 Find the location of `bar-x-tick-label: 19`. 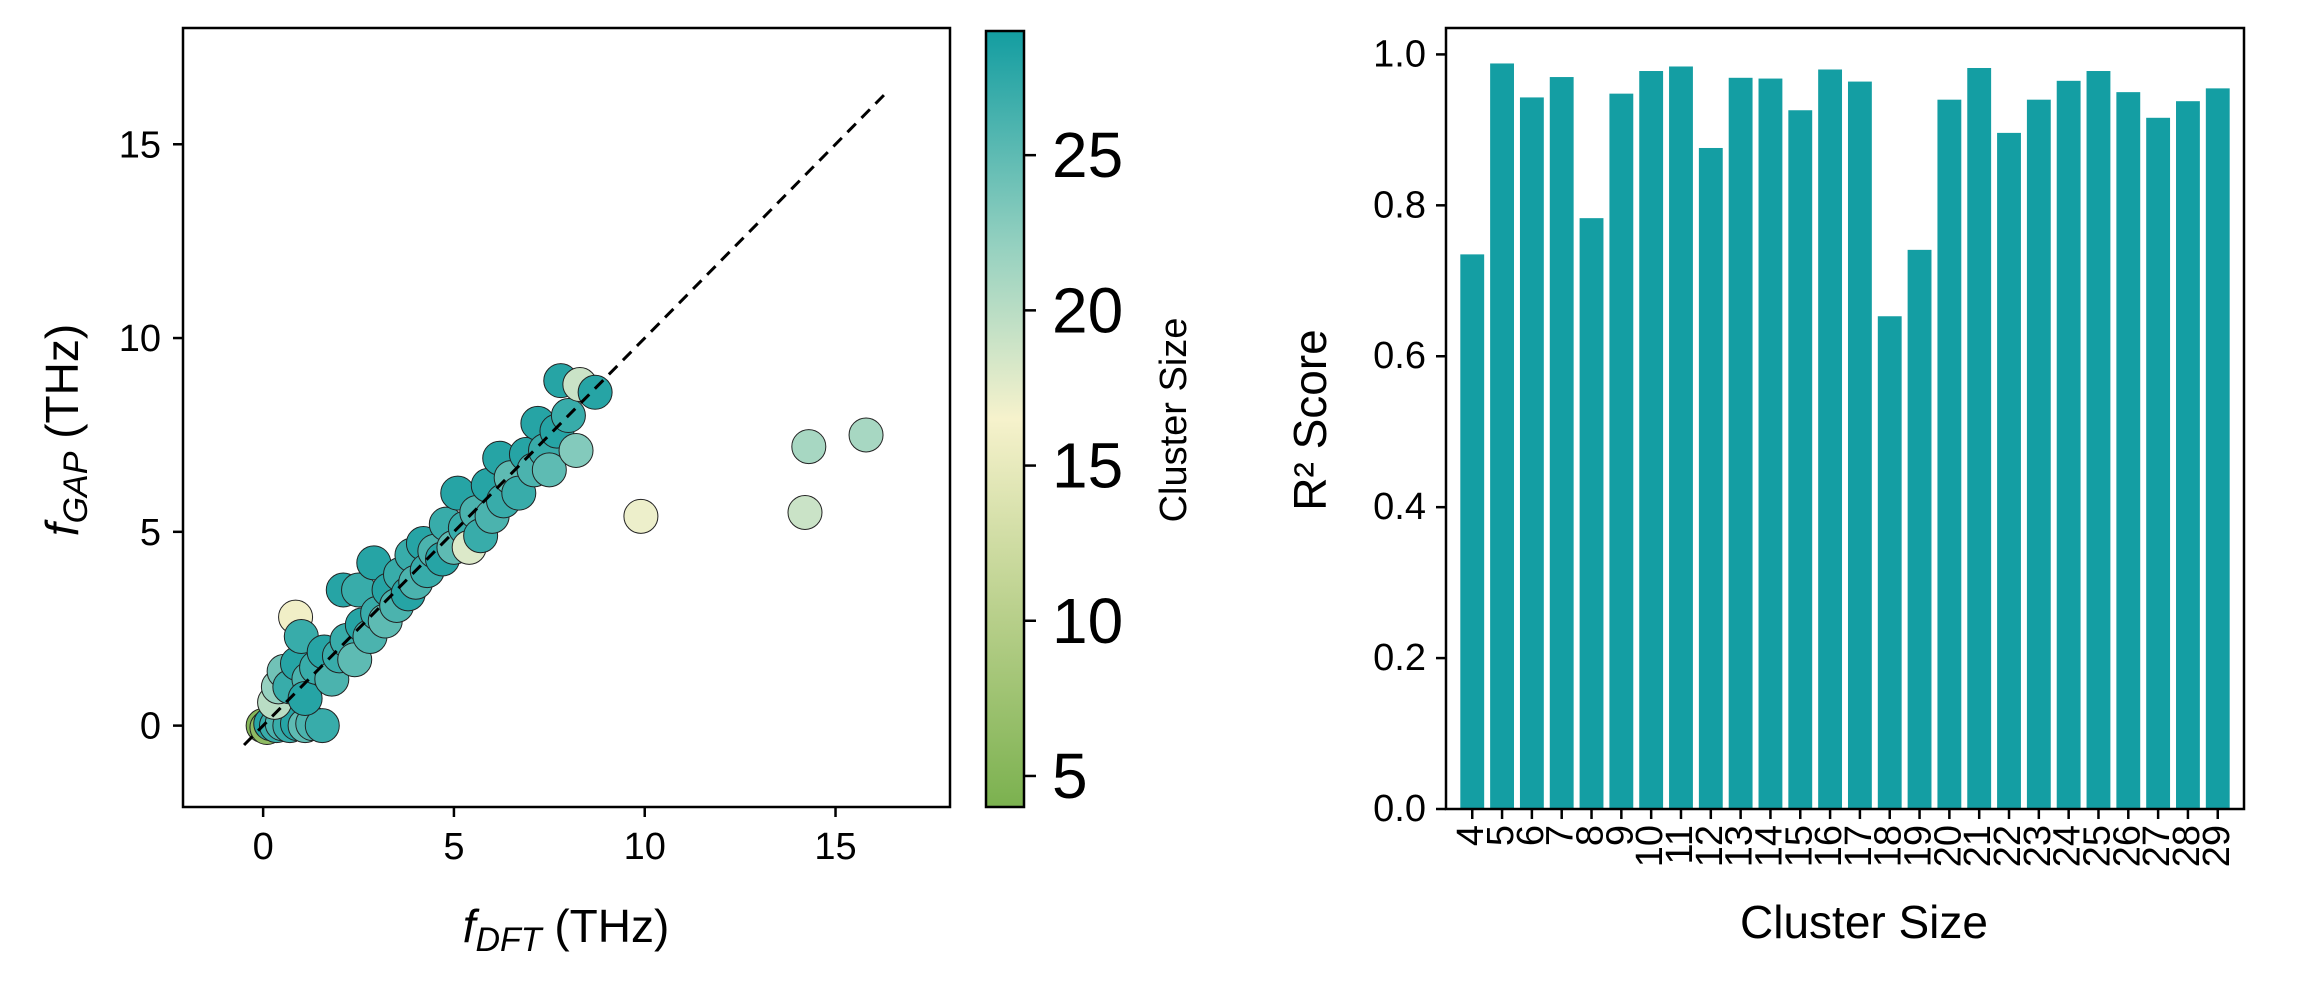

bar-x-tick-label: 19 is located at coordinates (1919, 846).